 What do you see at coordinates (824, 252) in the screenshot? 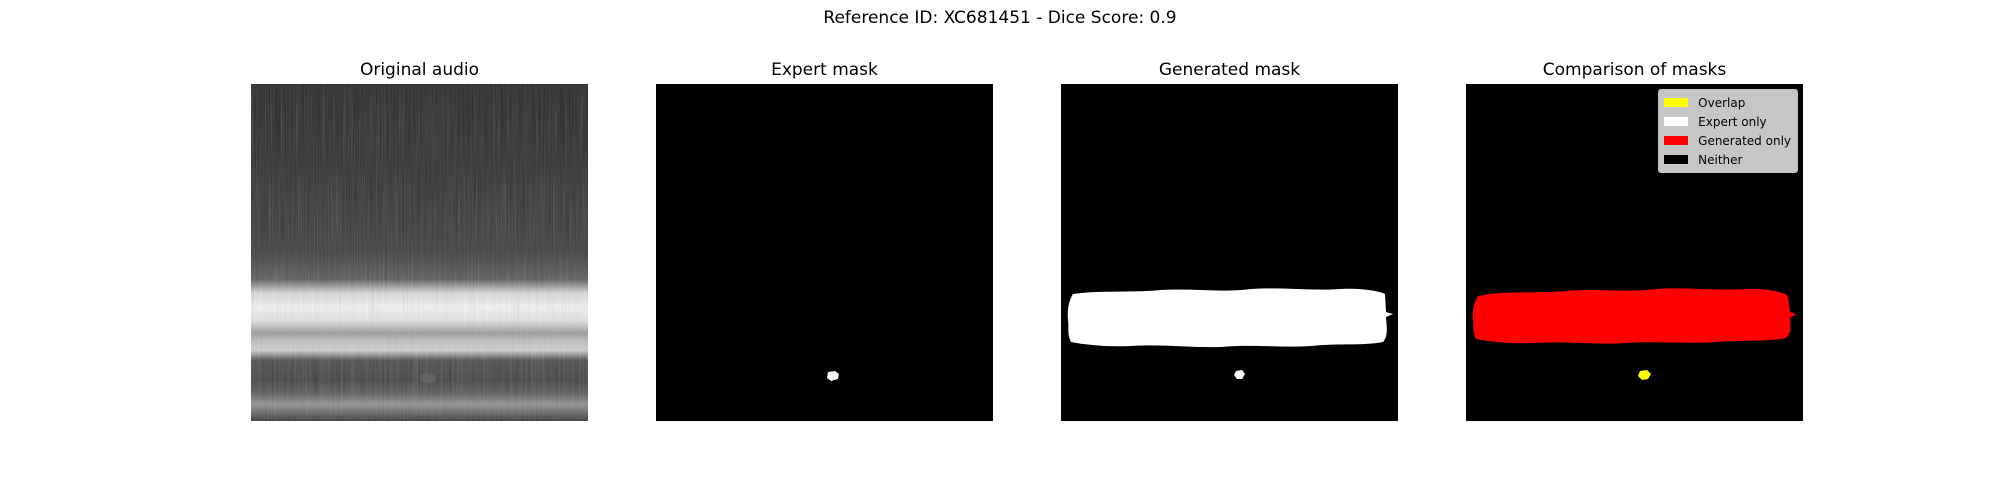
I see `expert-mask-image` at bounding box center [824, 252].